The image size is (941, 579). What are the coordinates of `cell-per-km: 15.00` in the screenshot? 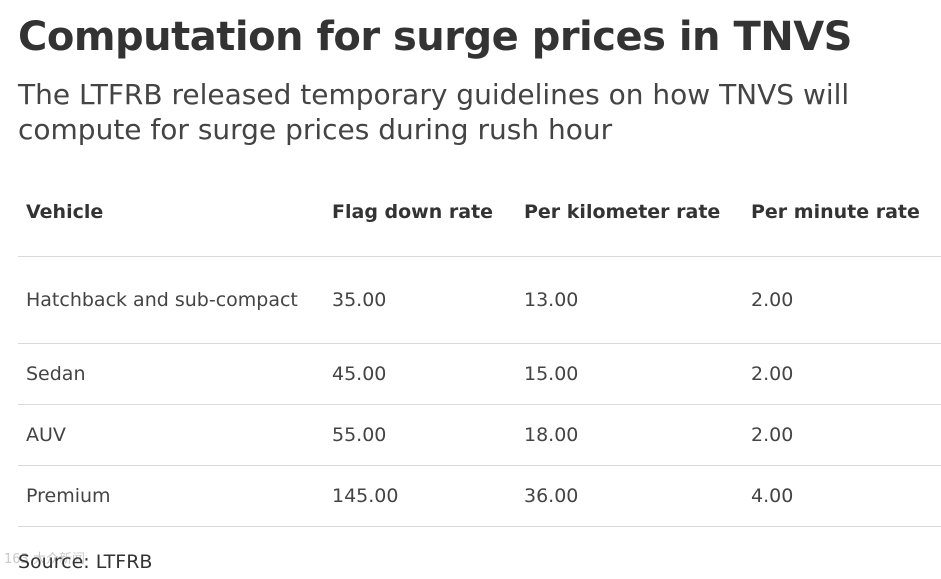 It's located at (629, 374).